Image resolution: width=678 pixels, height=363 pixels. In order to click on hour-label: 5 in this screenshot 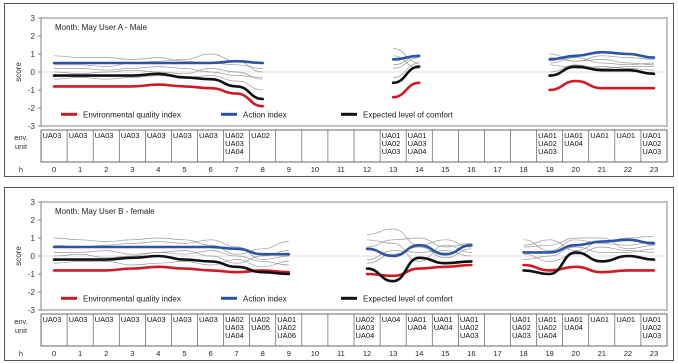, I will do `click(184, 169)`.